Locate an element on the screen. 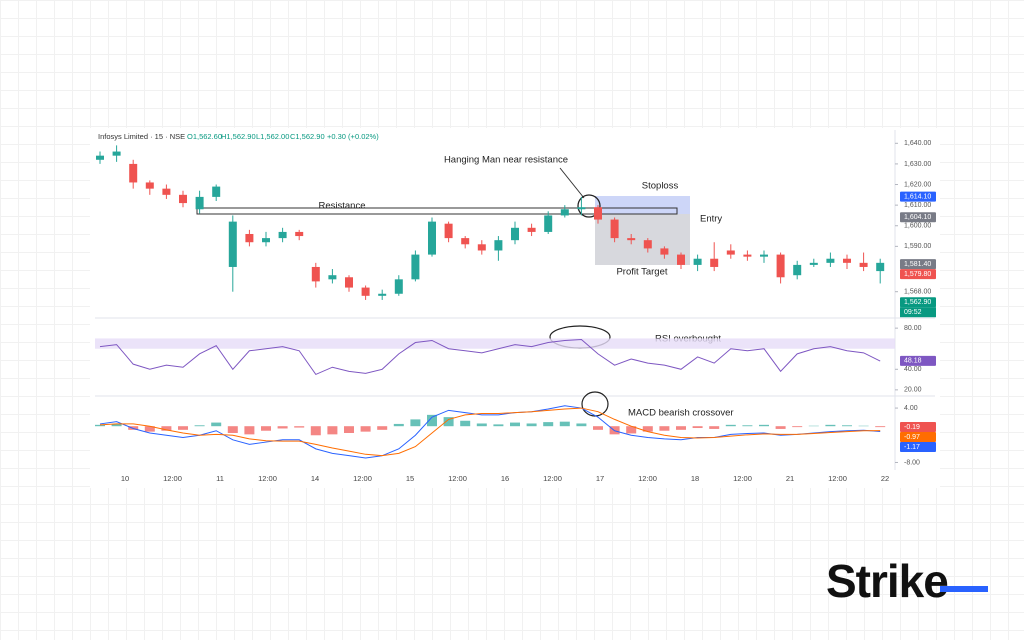  logo-accent is located at coordinates (964, 589).